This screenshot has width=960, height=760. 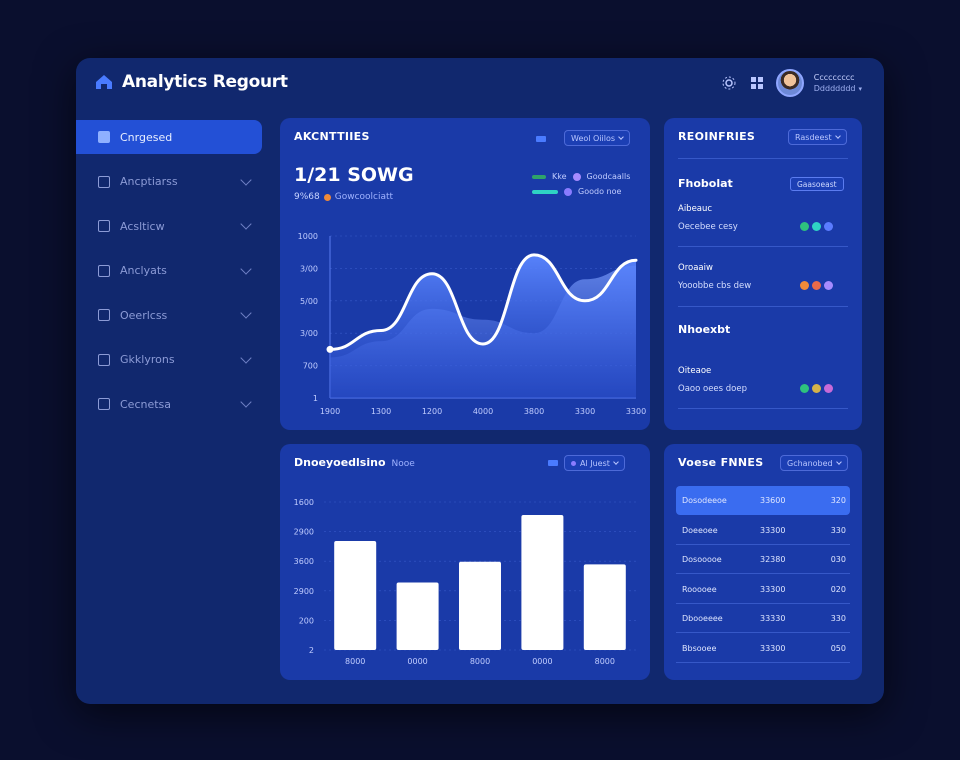 I want to click on sidebar-item-3: Anclyats, so click(x=169, y=271).